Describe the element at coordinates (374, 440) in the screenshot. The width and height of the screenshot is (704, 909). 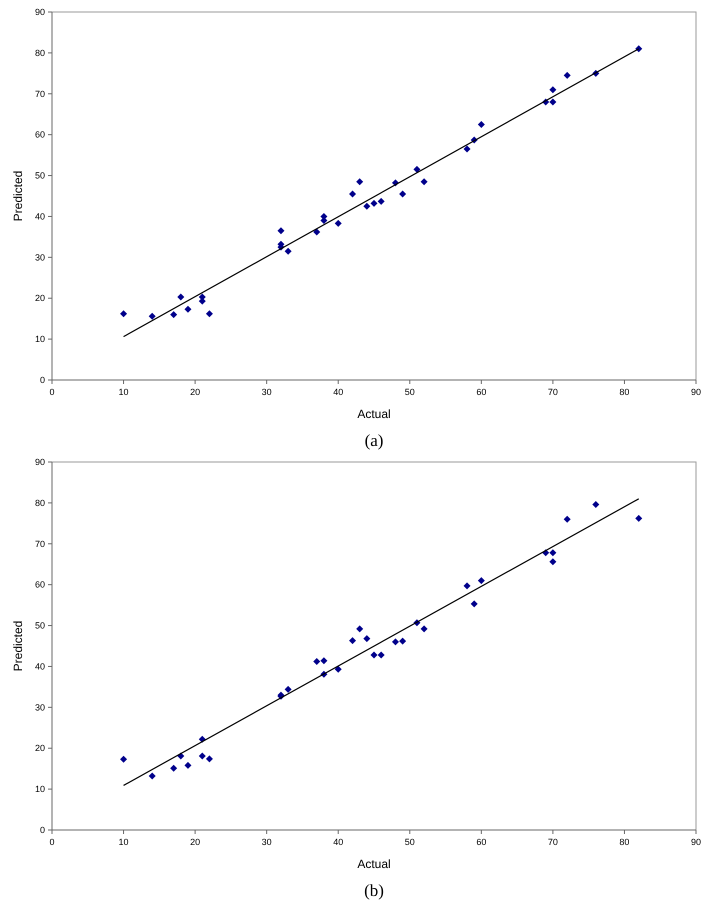
I see `text: (a)` at that location.